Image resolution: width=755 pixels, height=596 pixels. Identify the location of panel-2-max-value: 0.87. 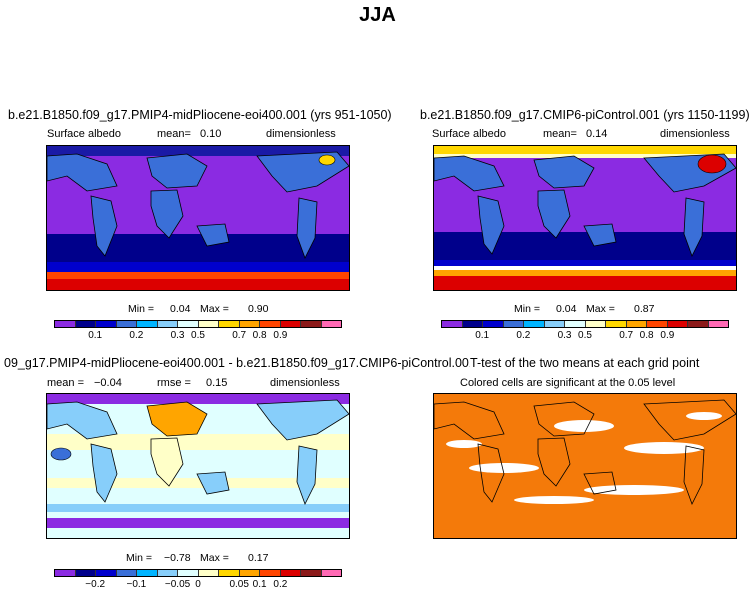
(644, 309).